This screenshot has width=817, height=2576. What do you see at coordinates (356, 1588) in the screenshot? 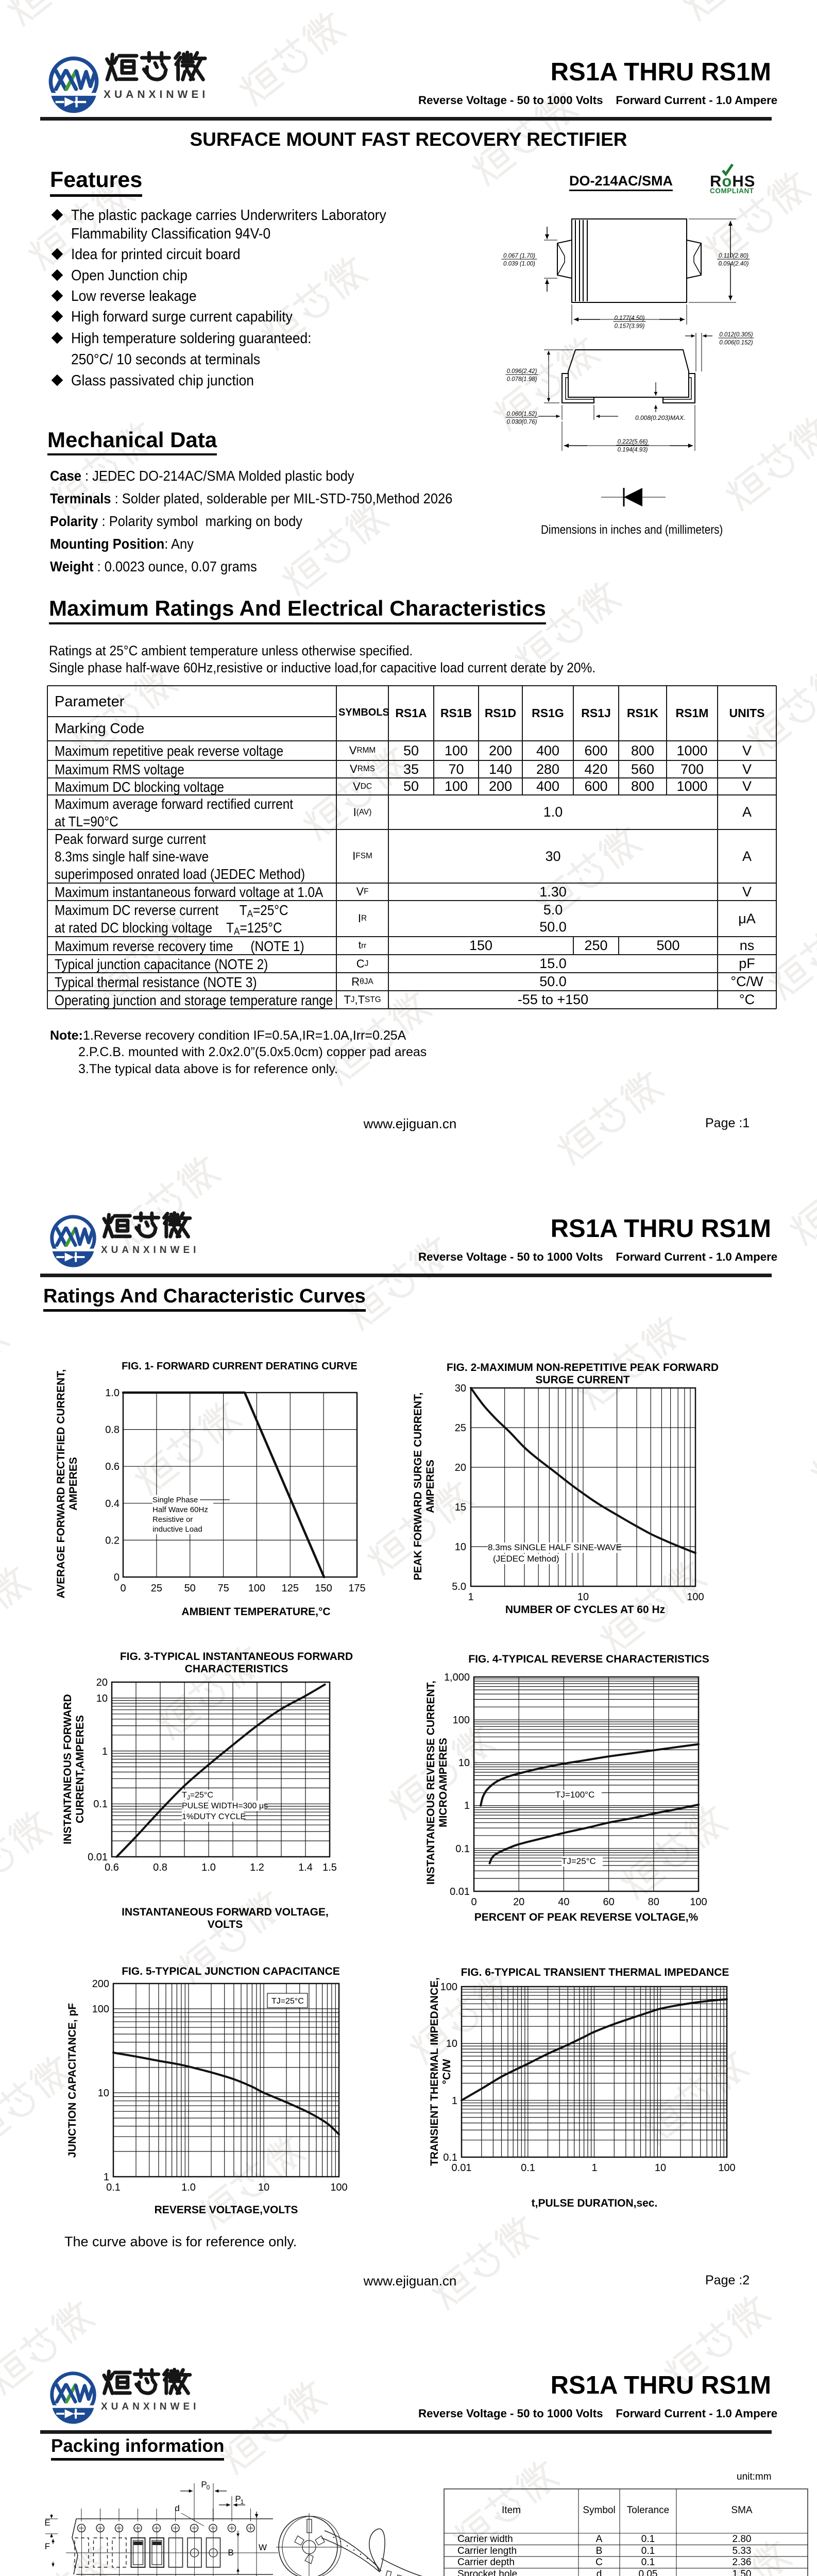
I see `svg-text: 175` at bounding box center [356, 1588].